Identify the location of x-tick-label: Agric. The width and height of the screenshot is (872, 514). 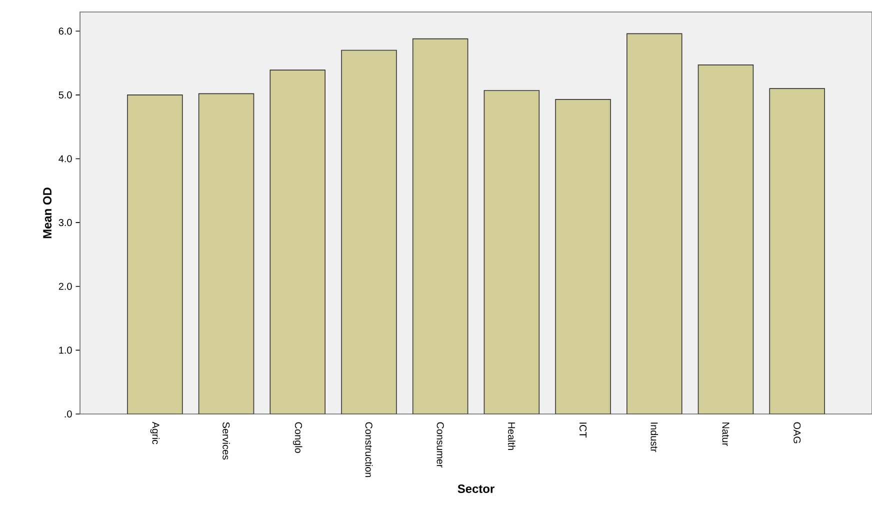
(155, 433).